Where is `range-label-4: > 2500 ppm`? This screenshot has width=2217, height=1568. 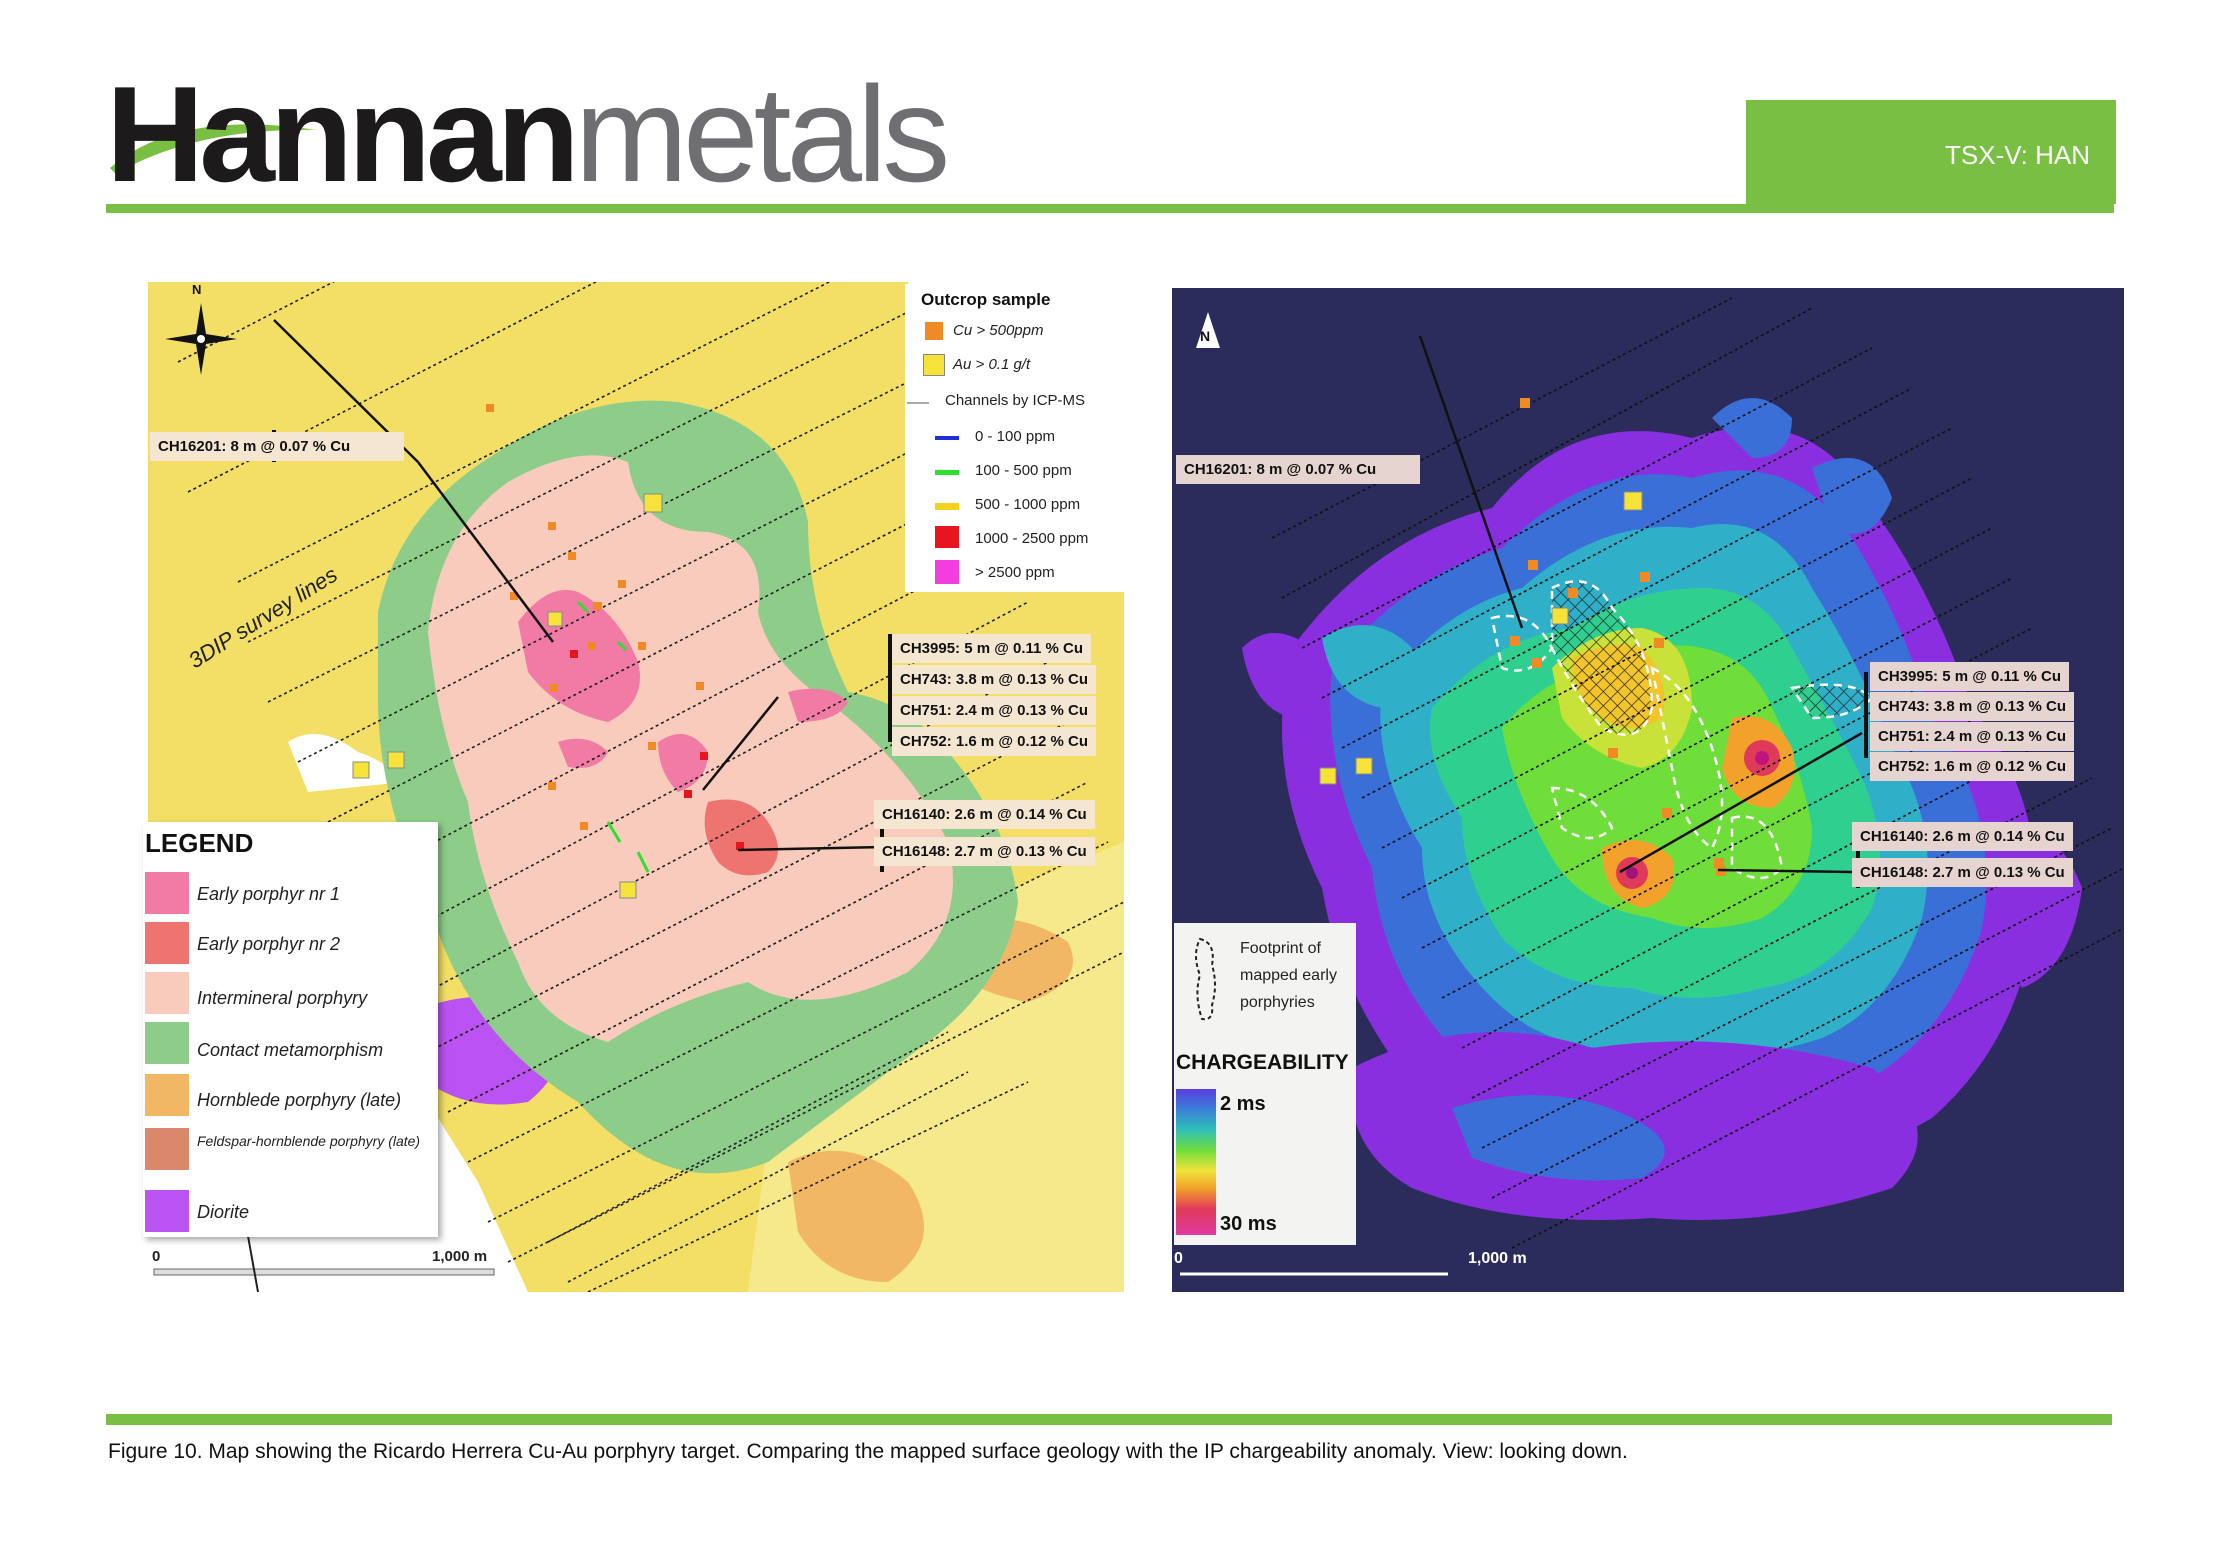 range-label-4: > 2500 ppm is located at coordinates (1015, 572).